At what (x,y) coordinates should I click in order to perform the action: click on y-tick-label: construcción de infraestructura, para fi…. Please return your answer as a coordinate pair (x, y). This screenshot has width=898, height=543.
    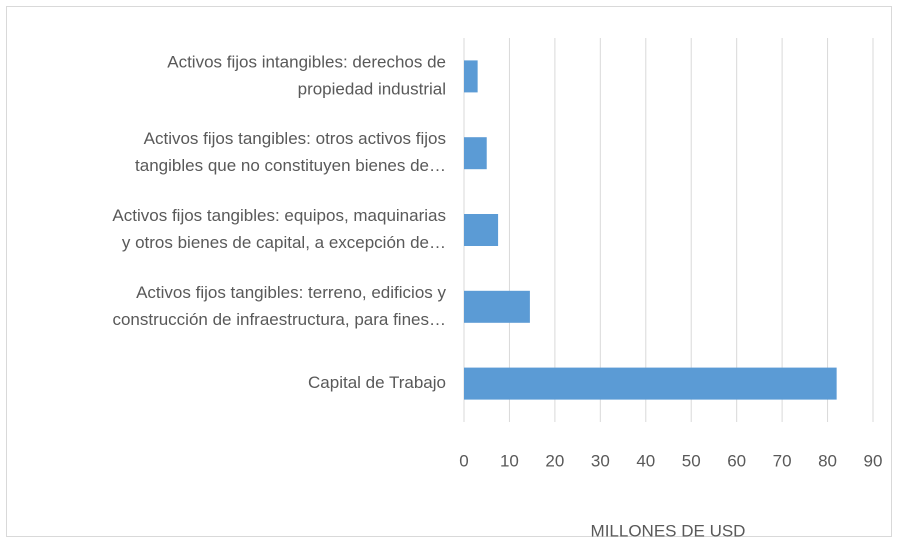
    Looking at the image, I should click on (279, 319).